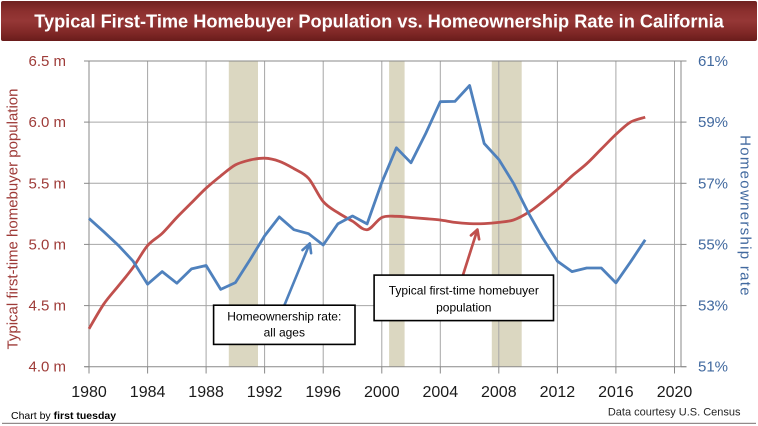  What do you see at coordinates (12, 219) in the screenshot?
I see `svg-text:Typical first-time homebuyer p: Typical first-time homebuyer population` at bounding box center [12, 219].